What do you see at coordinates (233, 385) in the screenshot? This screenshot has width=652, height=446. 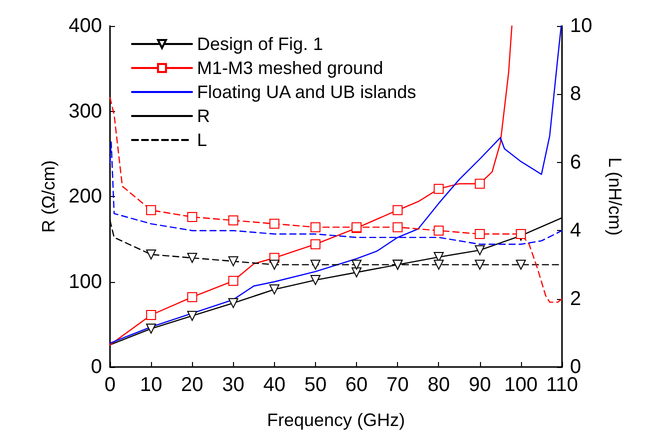 I see `x-tick-label: 30` at bounding box center [233, 385].